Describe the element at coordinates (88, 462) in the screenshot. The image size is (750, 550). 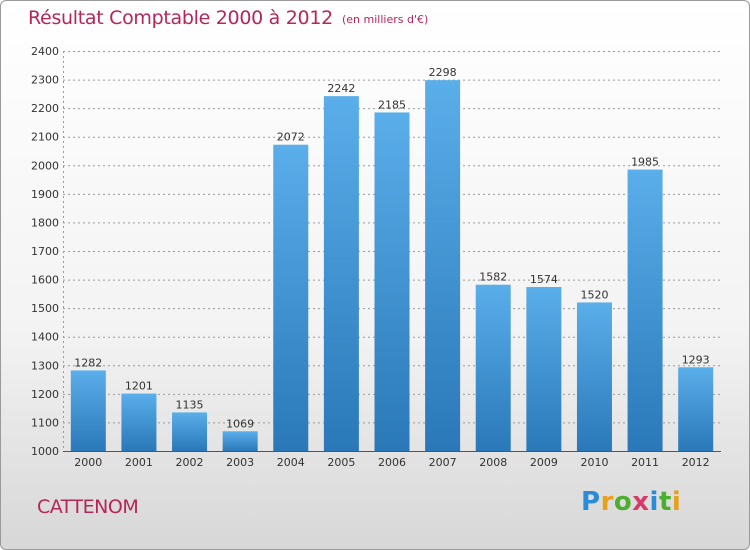
I see `x-tick-label: 2000` at that location.